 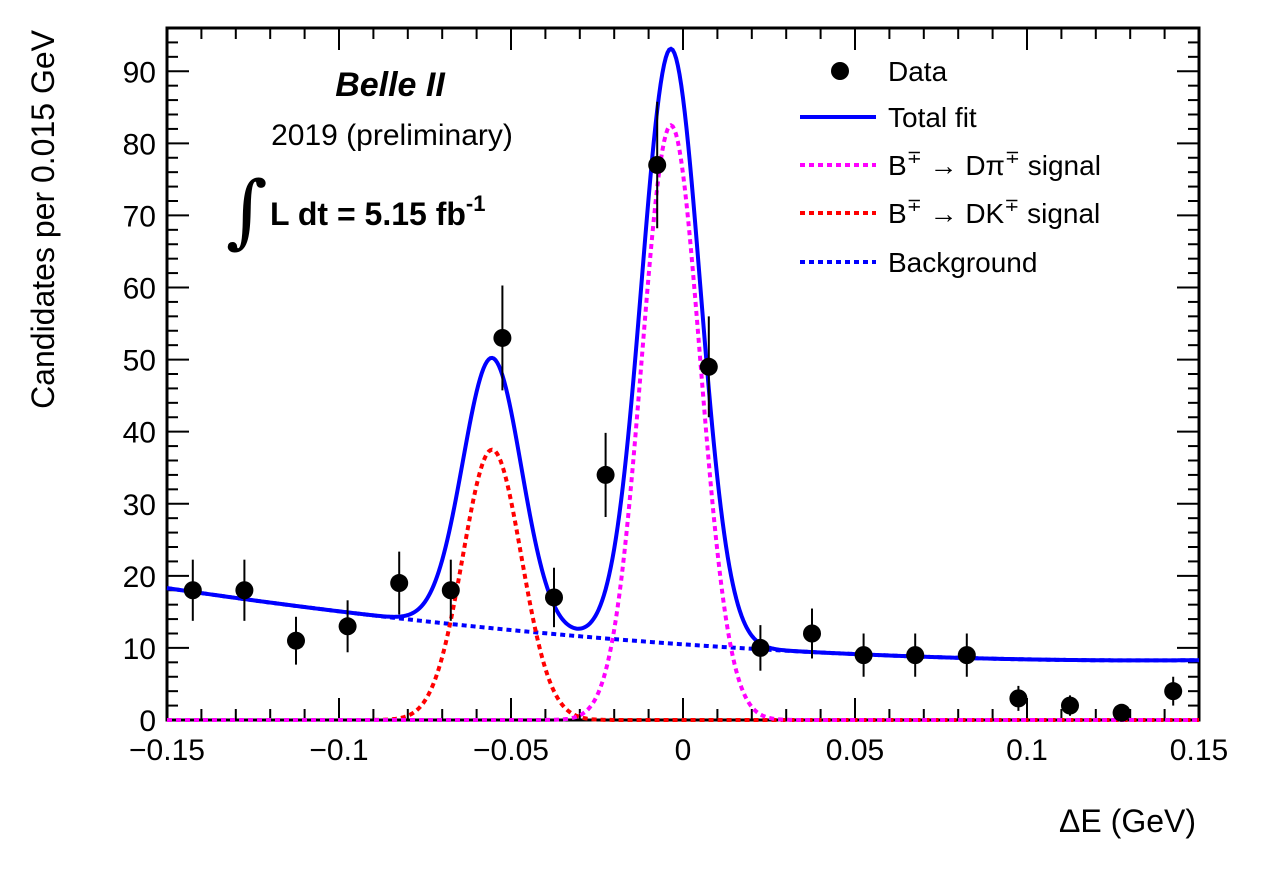 What do you see at coordinates (338, 750) in the screenshot?
I see `x-tick-label: −0.1` at bounding box center [338, 750].